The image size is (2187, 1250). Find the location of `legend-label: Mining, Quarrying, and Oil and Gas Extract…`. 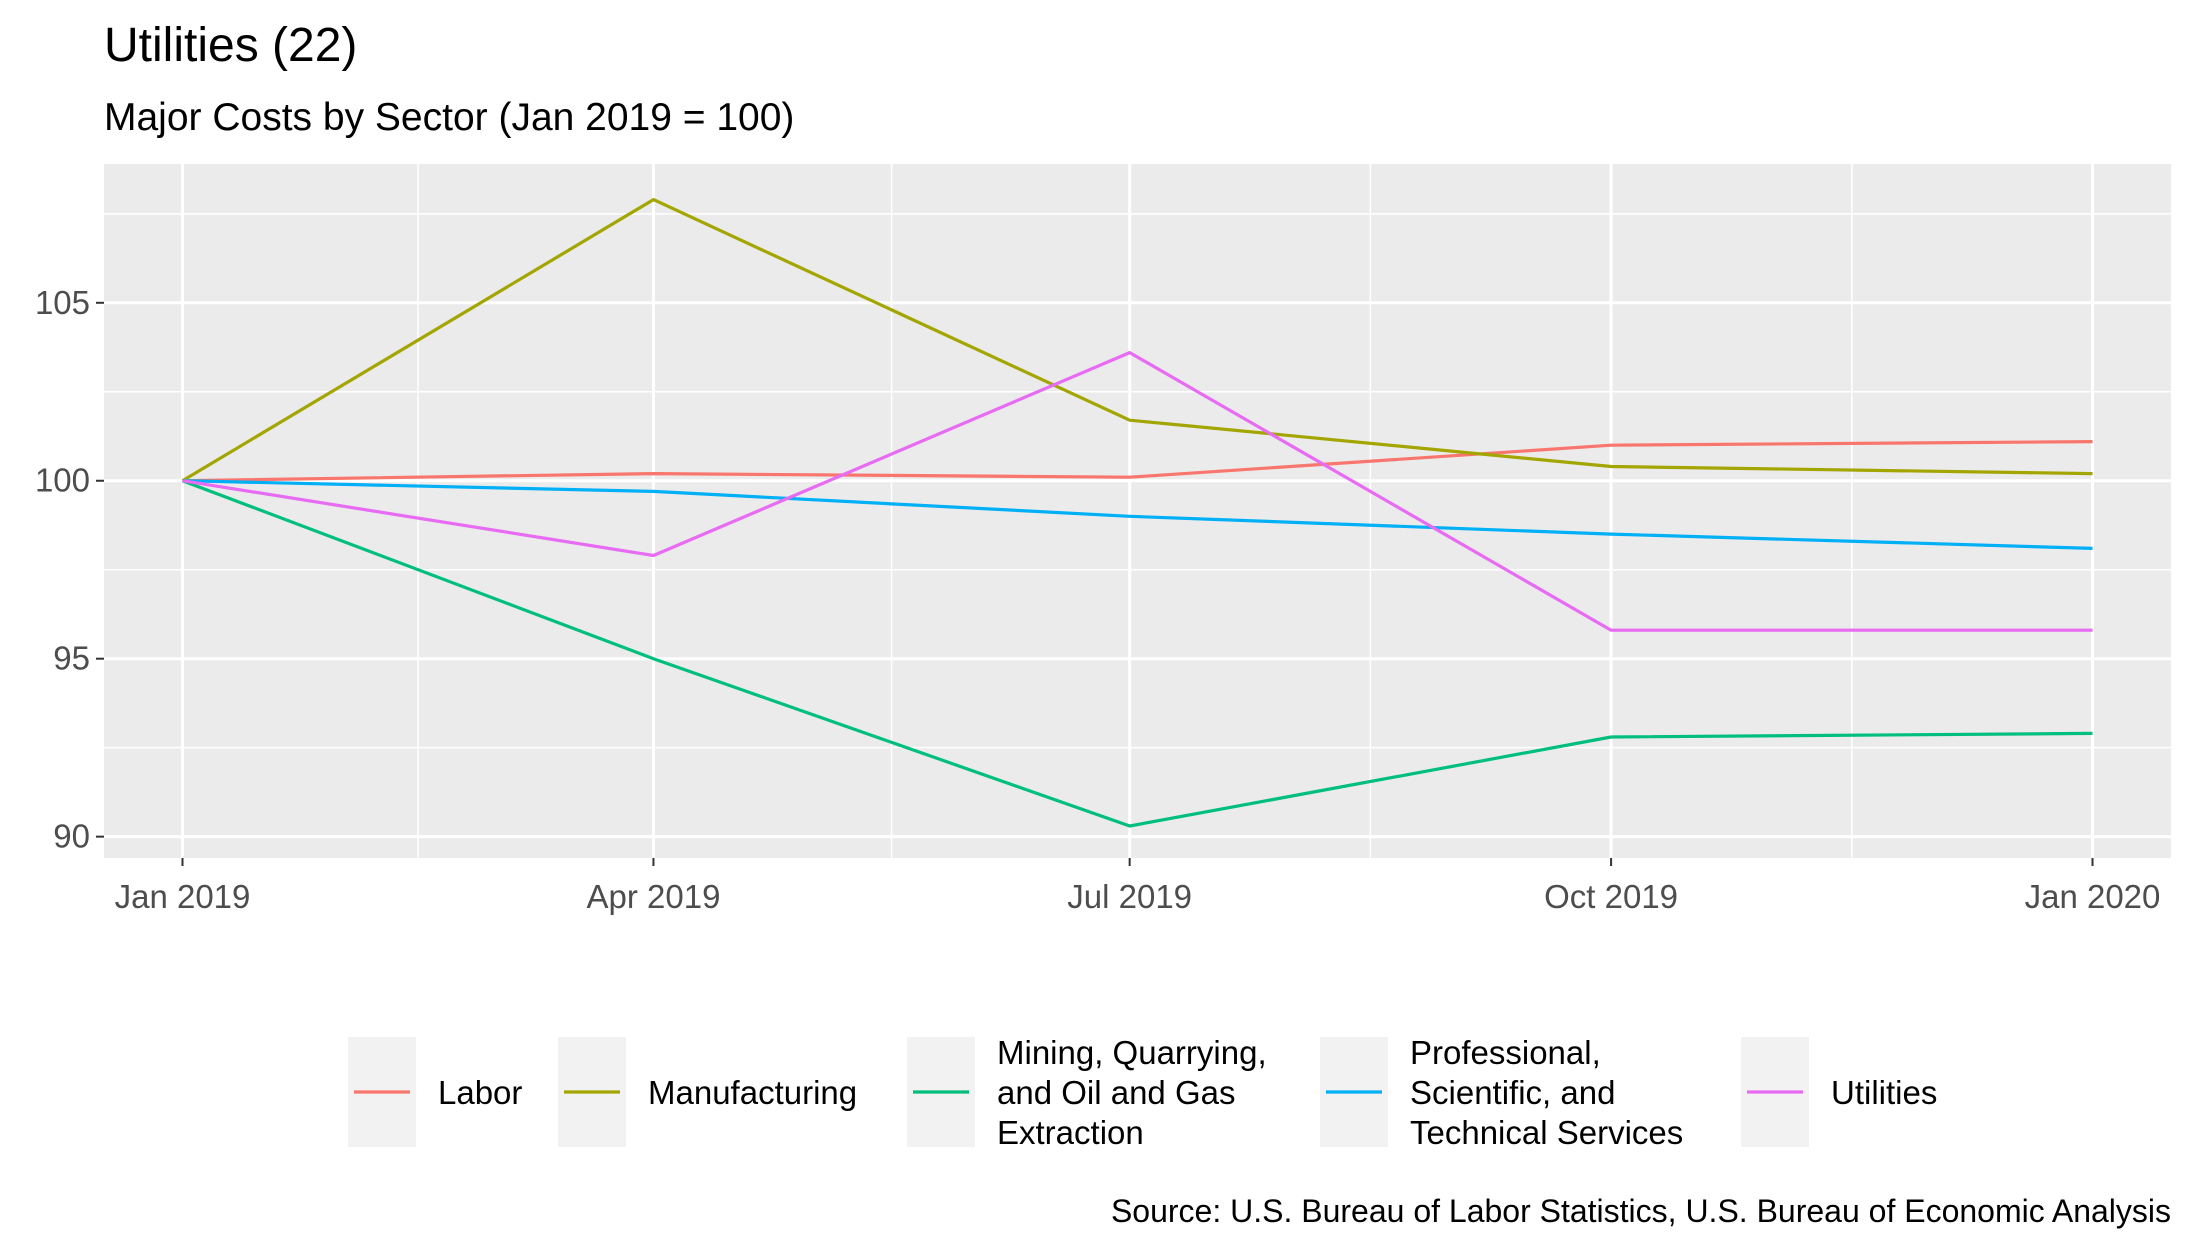

legend-label: Mining, Quarrying, and Oil and Gas Extract… is located at coordinates (1132, 1092).